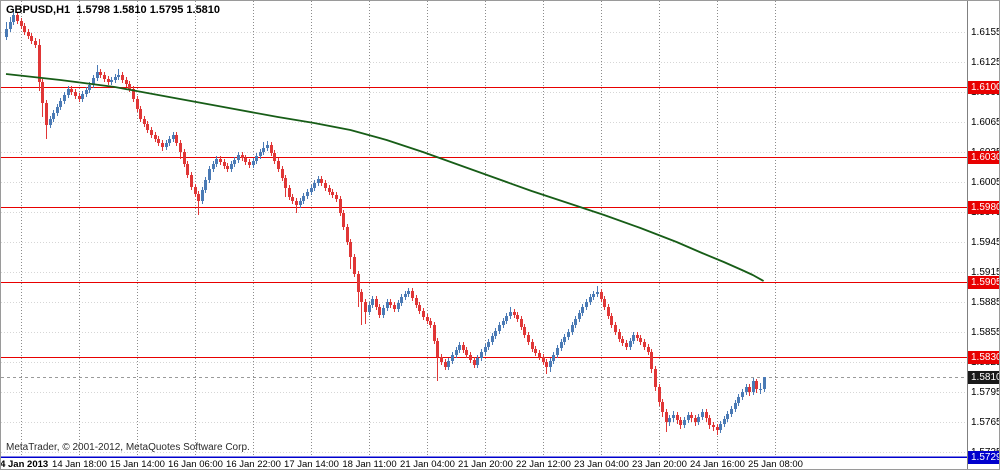 Image resolution: width=1000 pixels, height=470 pixels. I want to click on chart-symbol-ohlc: GBPUSD,H1 1.5798 1.5810 1.5795 1.5810, so click(113, 10).